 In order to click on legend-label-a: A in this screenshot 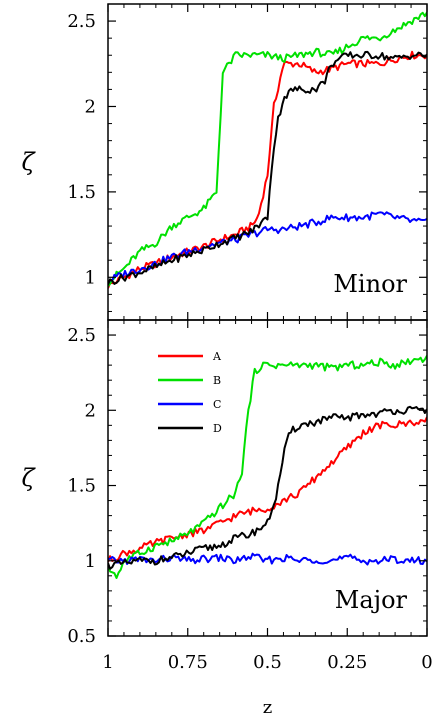, I will do `click(217, 356)`.